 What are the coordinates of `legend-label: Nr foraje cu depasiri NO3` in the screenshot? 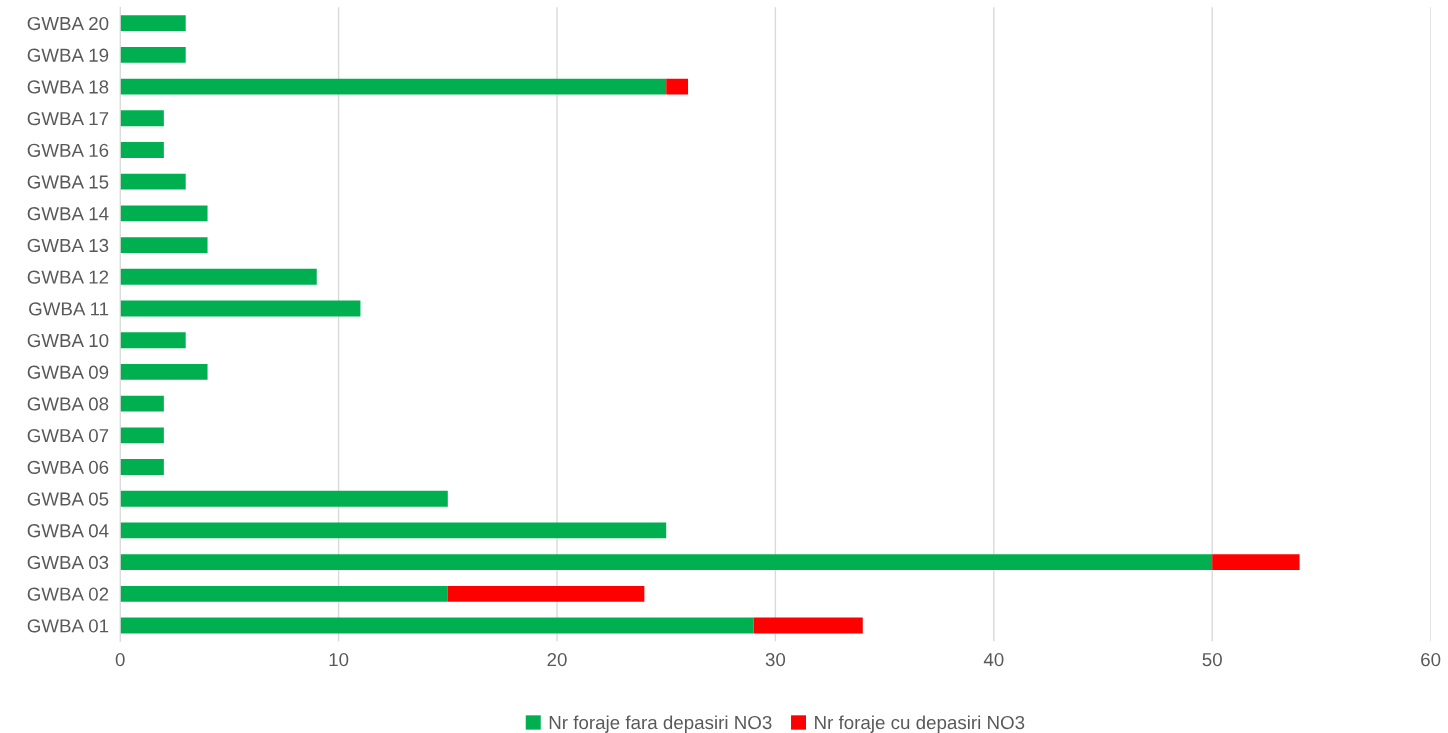 It's located at (920, 724).